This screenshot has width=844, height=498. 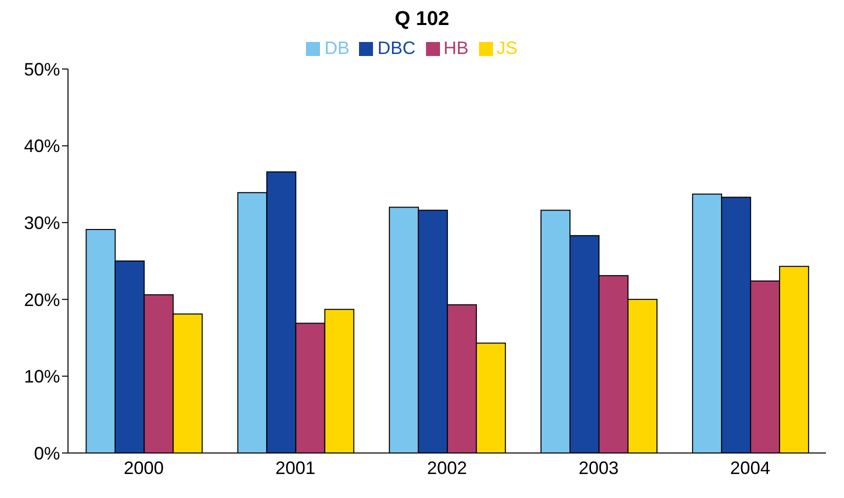 I want to click on chart-title: Q 102, so click(x=422, y=20).